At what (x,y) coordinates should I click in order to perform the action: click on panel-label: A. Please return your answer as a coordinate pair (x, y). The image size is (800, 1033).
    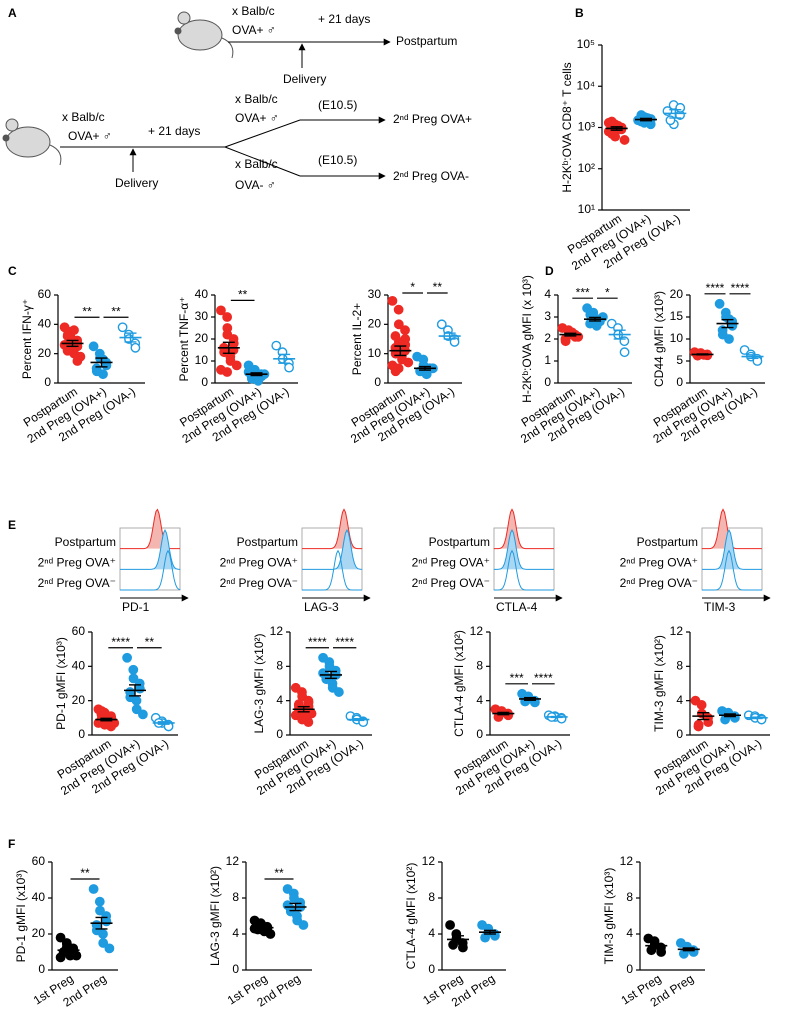
    Looking at the image, I should click on (12, 13).